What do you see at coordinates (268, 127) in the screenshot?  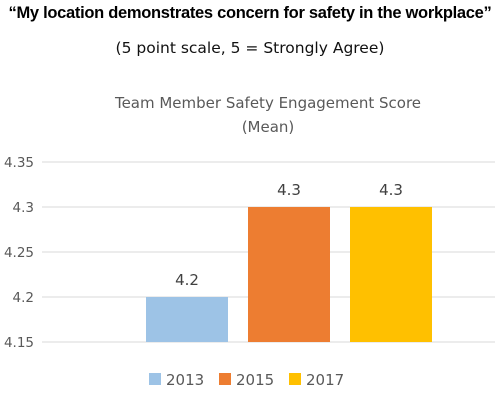 I see `chart-subtitle: (Mean)` at bounding box center [268, 127].